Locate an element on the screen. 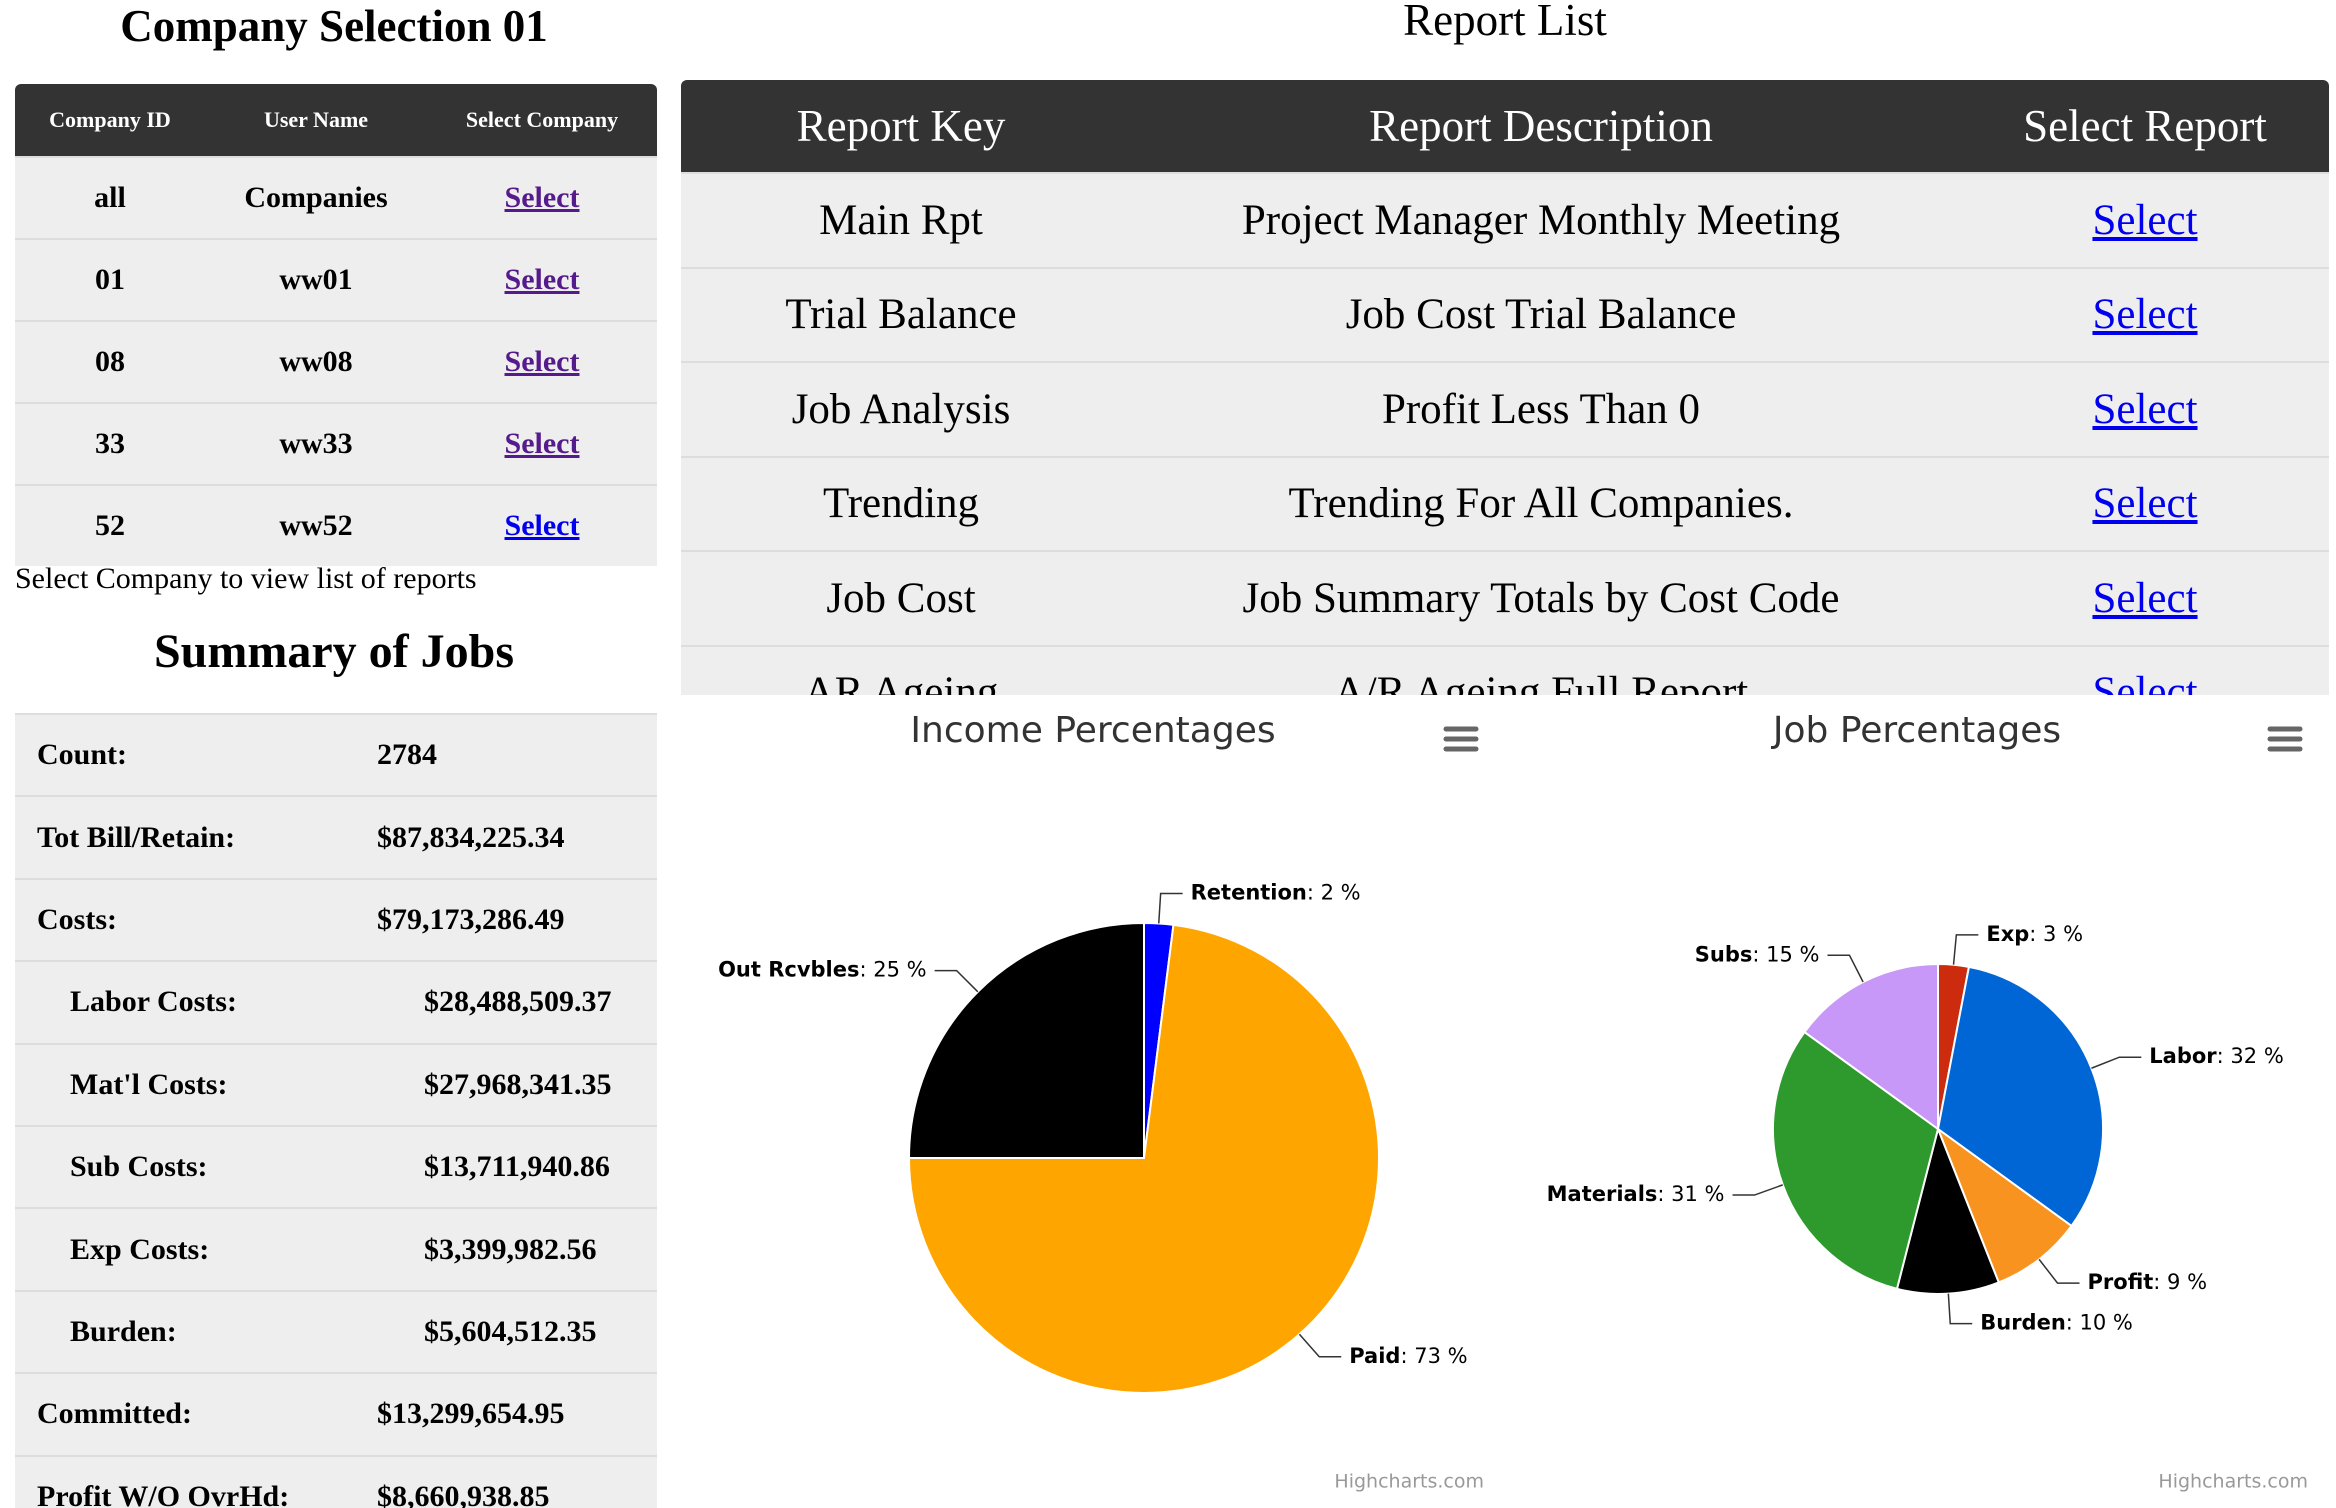 The height and width of the screenshot is (1508, 2336). cell: Main Rpt is located at coordinates (901, 220).